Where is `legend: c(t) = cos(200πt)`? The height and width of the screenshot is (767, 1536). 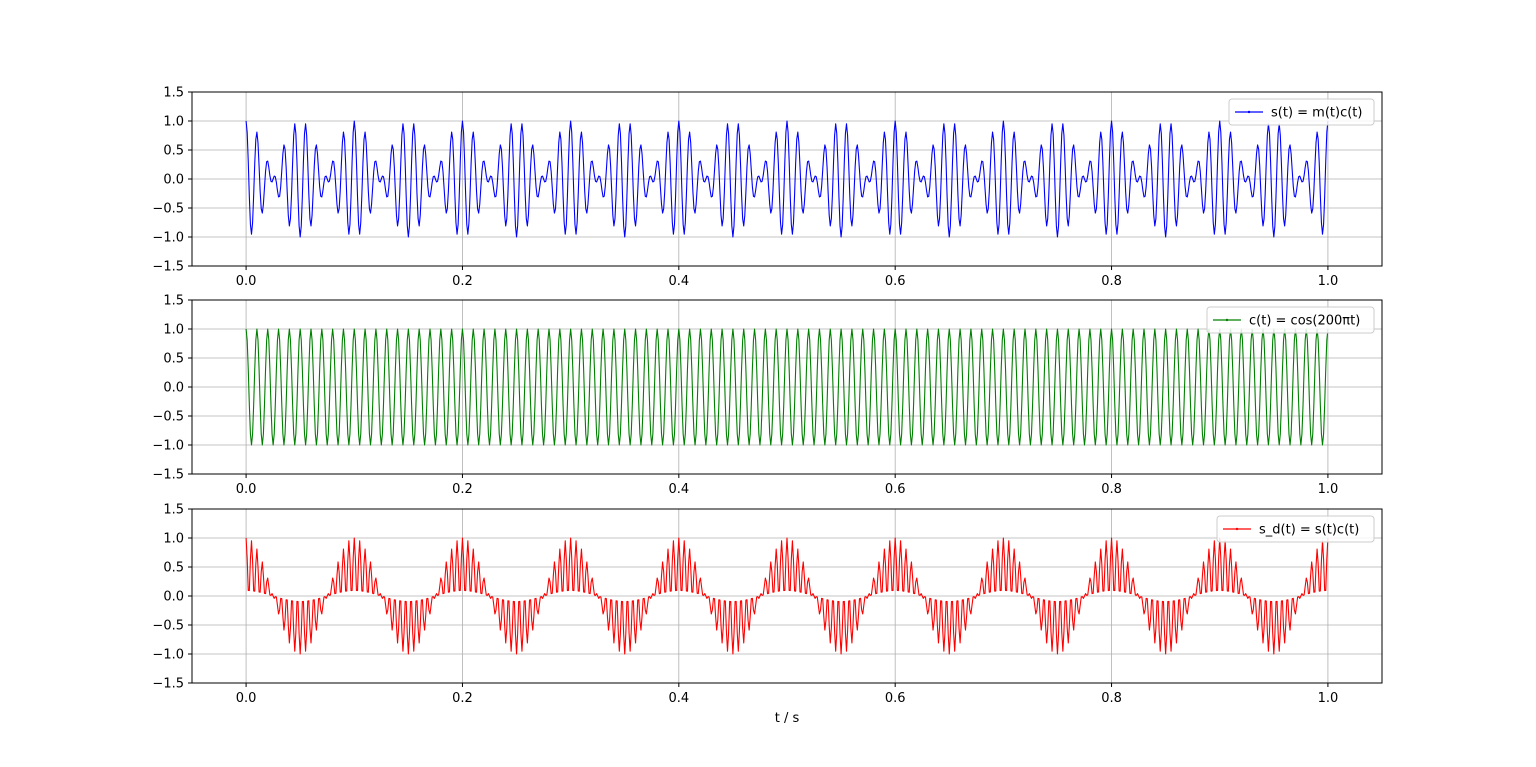 legend: c(t) = cos(200πt) is located at coordinates (1290, 320).